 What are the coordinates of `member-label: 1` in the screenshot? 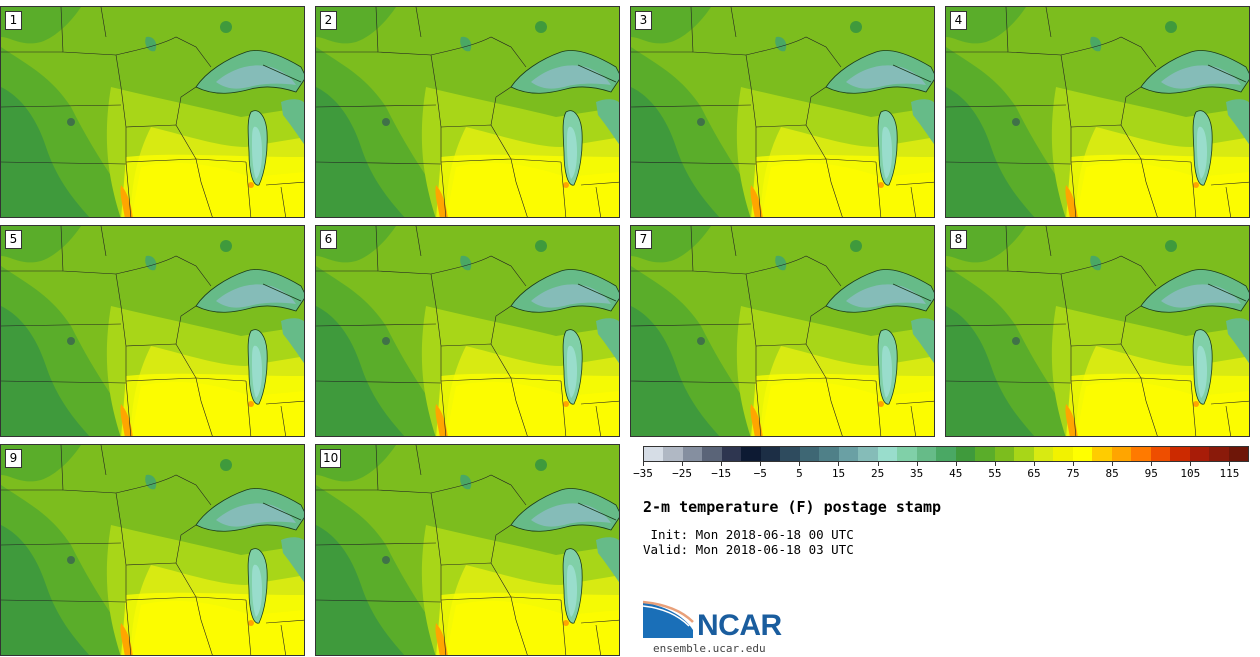 It's located at (13, 20).